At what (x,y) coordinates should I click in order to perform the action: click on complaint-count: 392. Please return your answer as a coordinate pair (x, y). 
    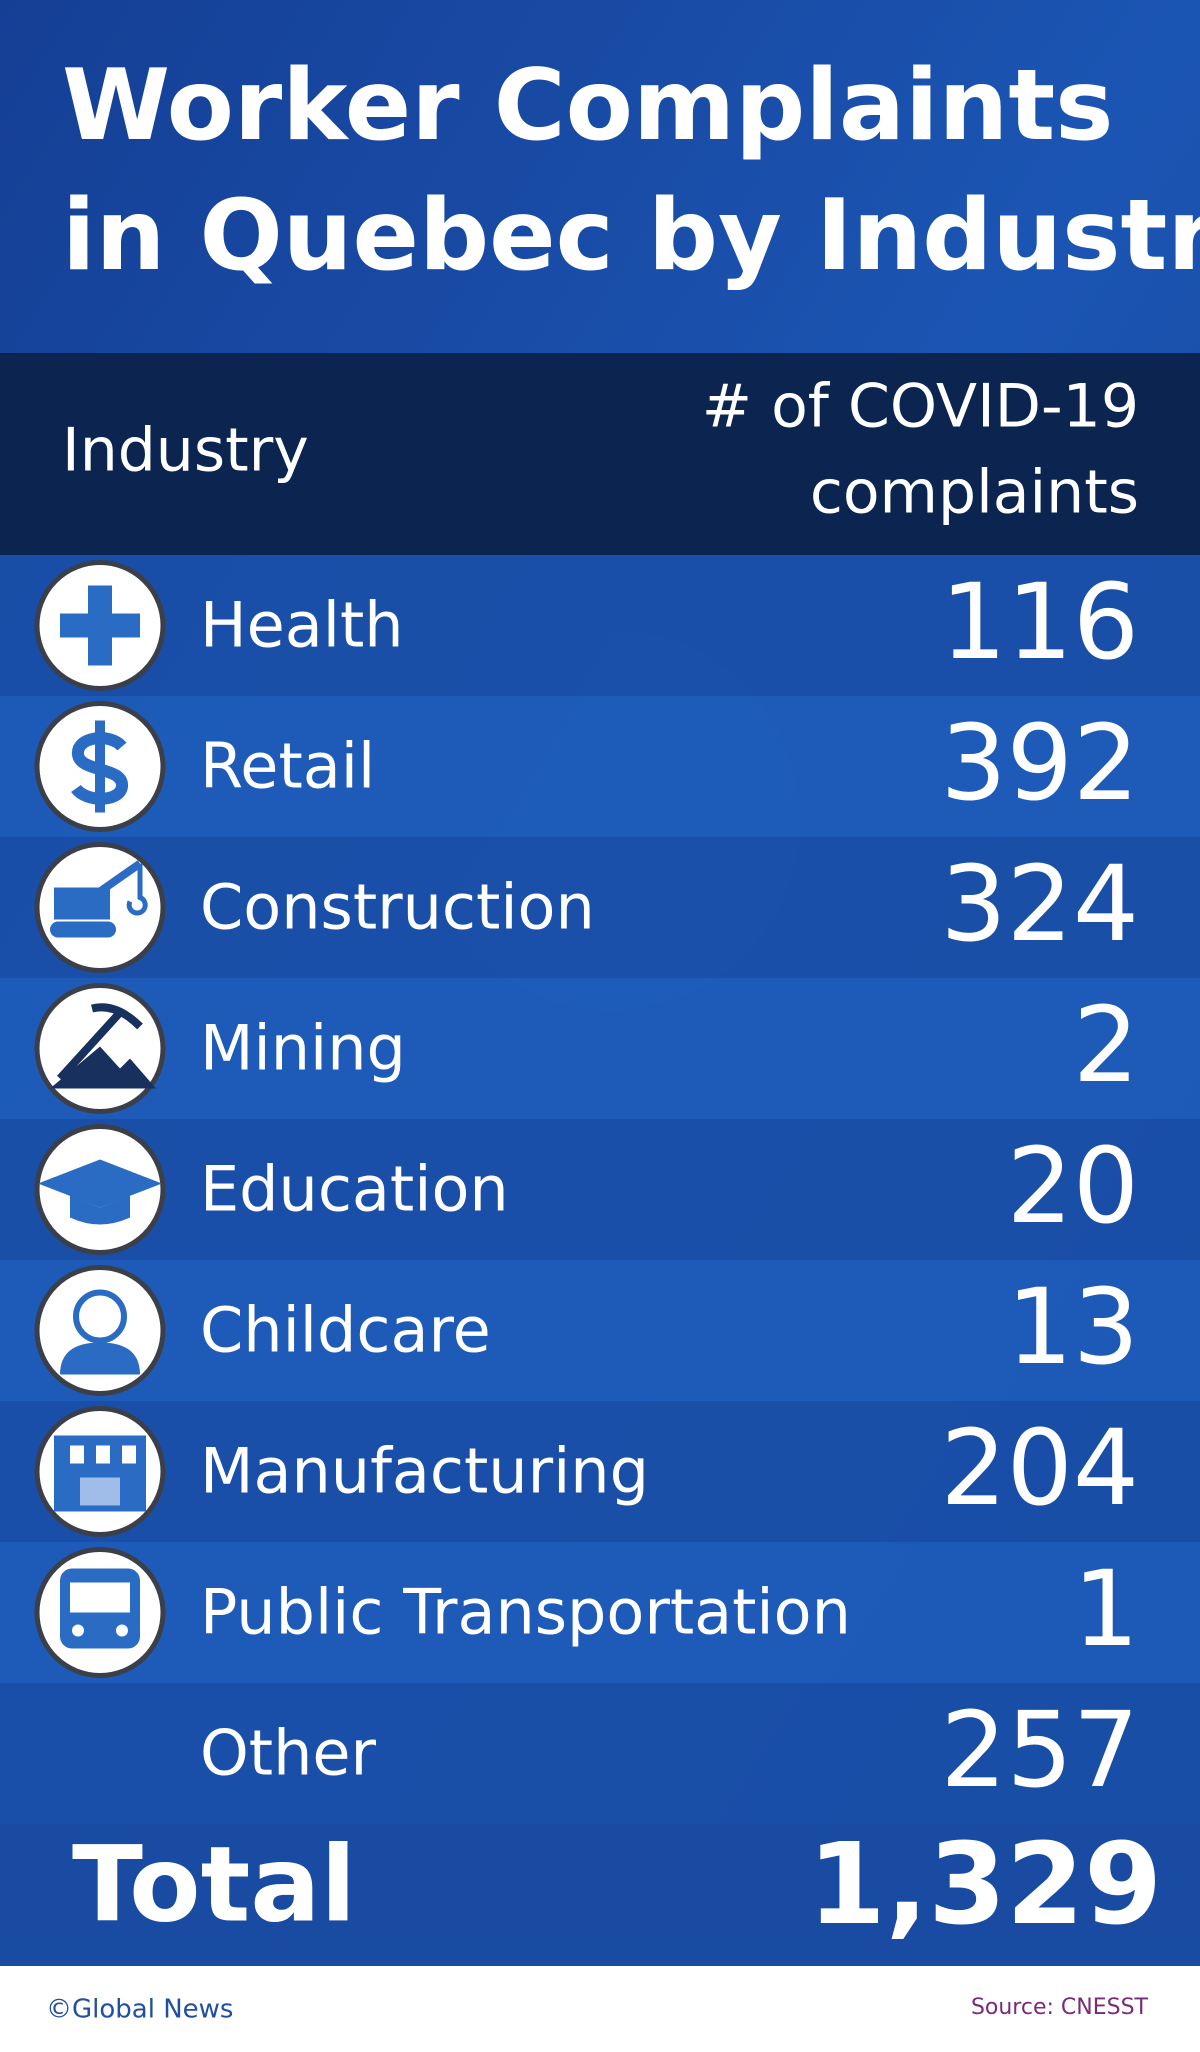
    Looking at the image, I should click on (1039, 763).